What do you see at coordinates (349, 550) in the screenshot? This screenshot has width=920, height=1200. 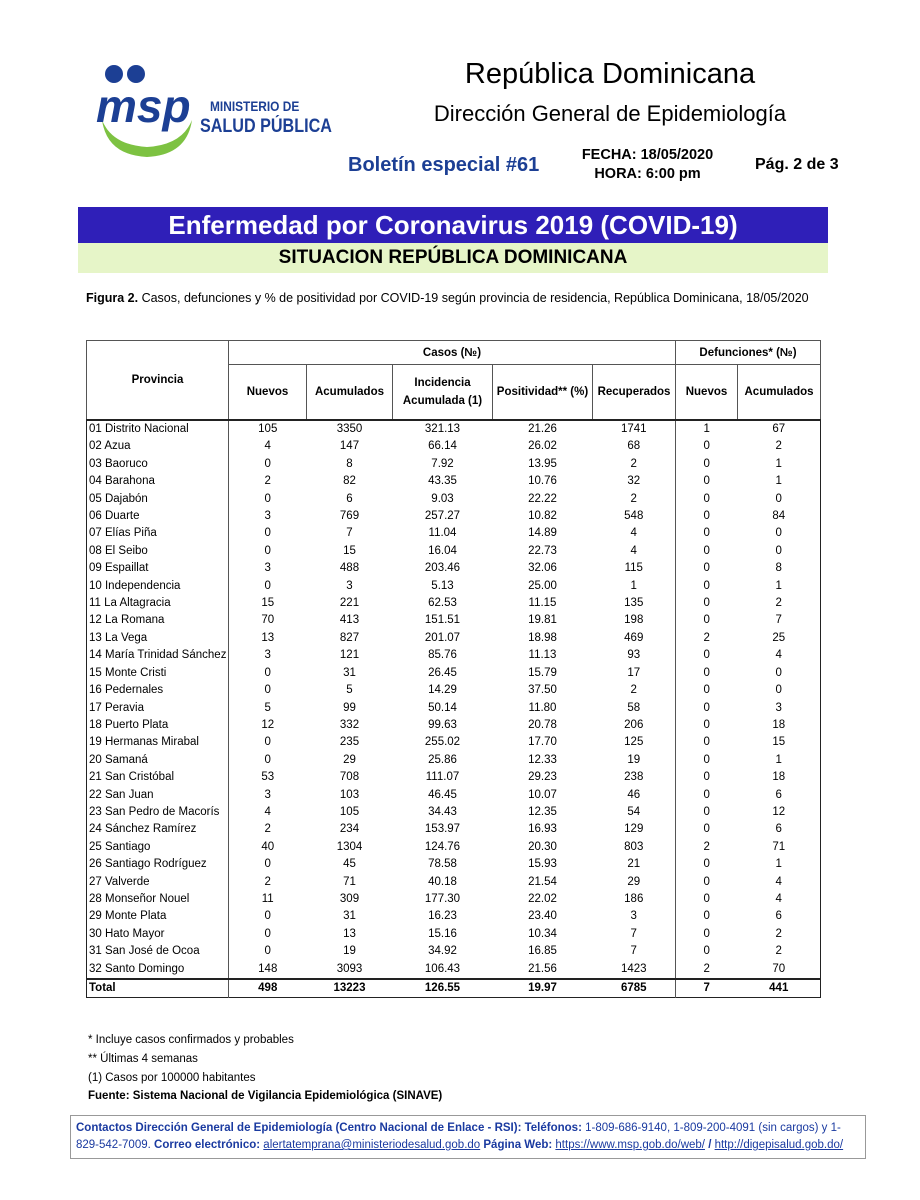 I see `cell: 15` at bounding box center [349, 550].